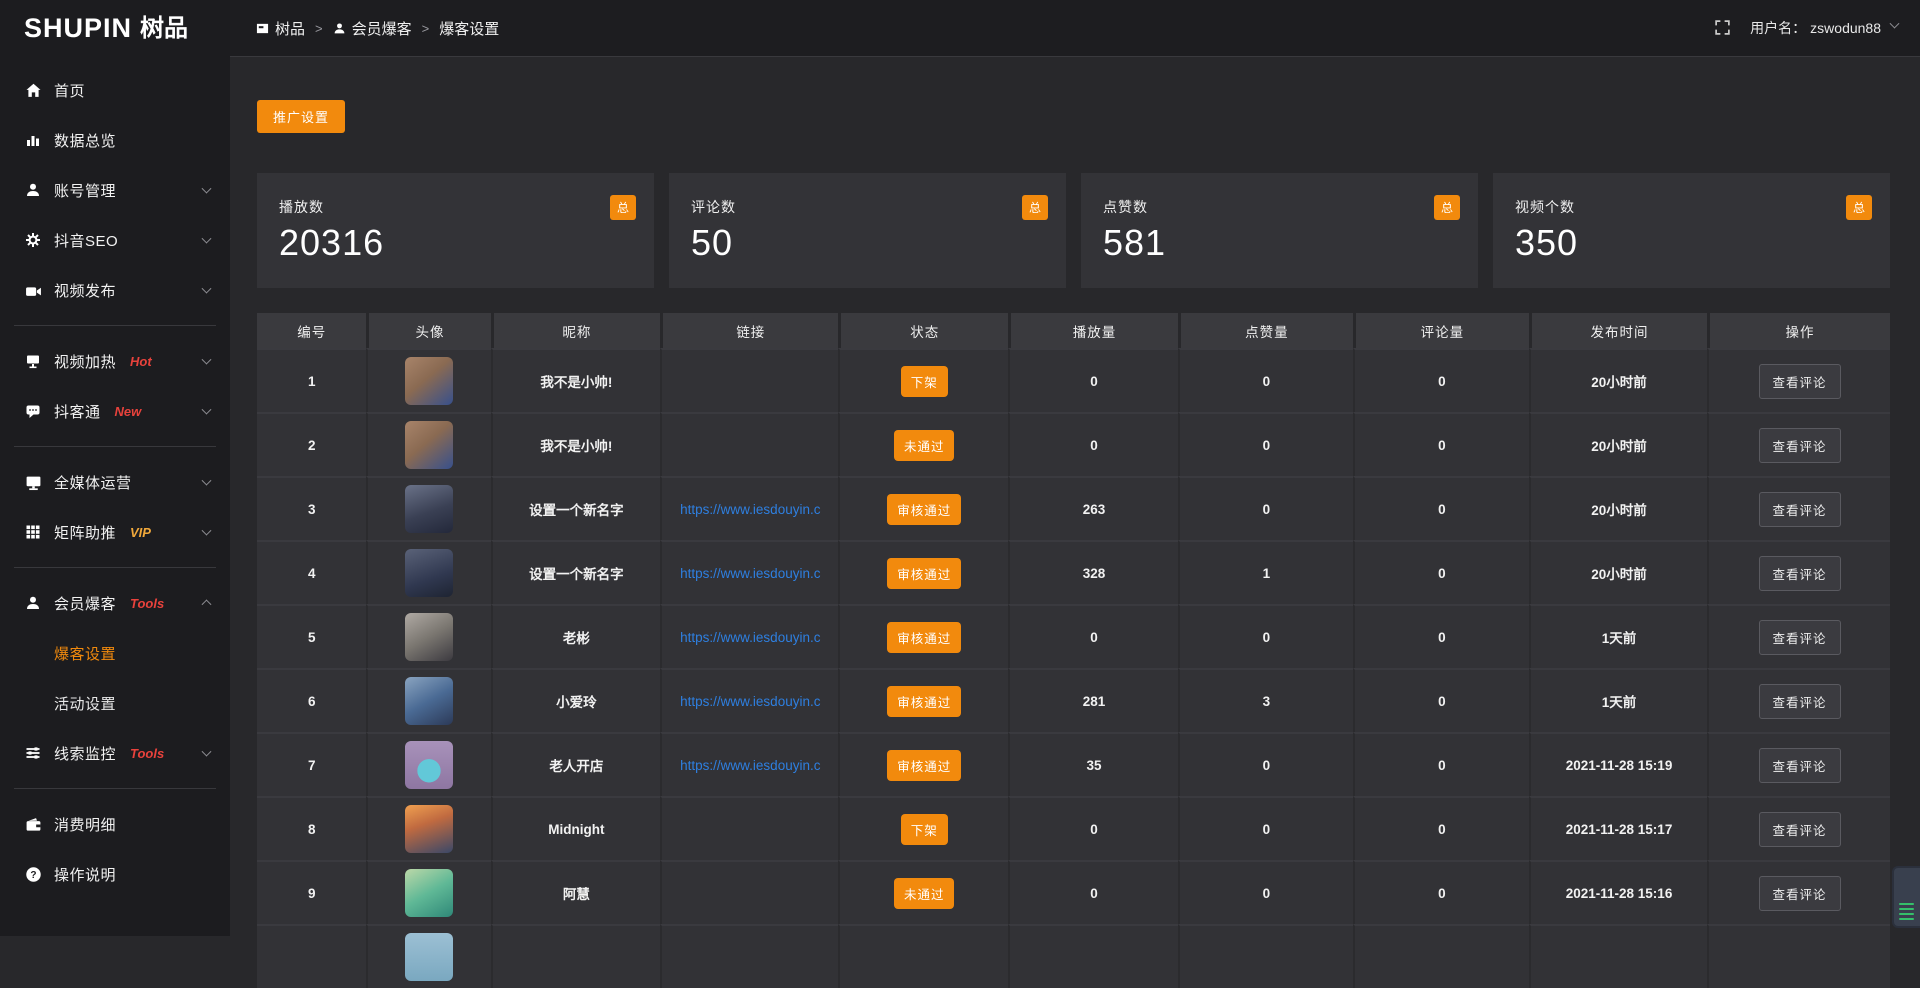  What do you see at coordinates (115, 411) in the screenshot?
I see `sidebar-item-douketong: 抖客通 New` at bounding box center [115, 411].